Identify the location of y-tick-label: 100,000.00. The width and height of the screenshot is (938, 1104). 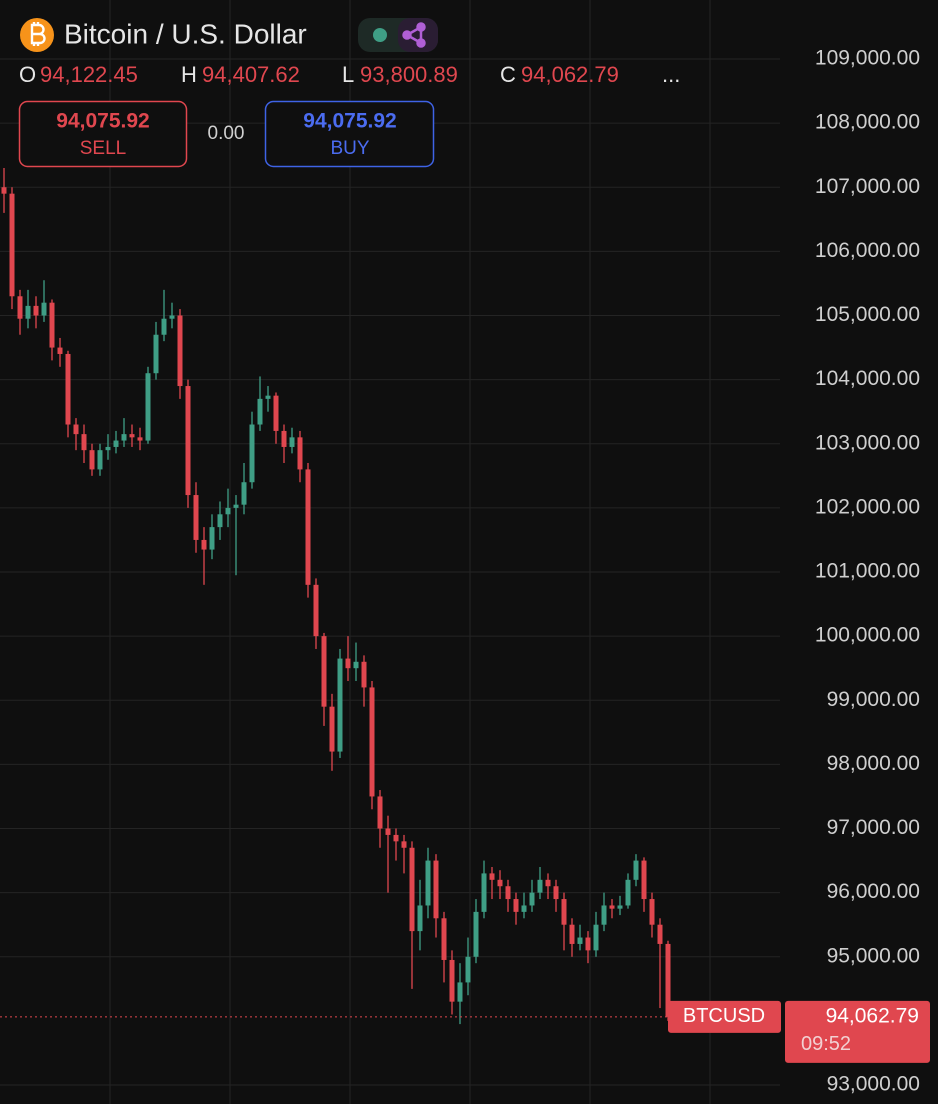
(867, 635).